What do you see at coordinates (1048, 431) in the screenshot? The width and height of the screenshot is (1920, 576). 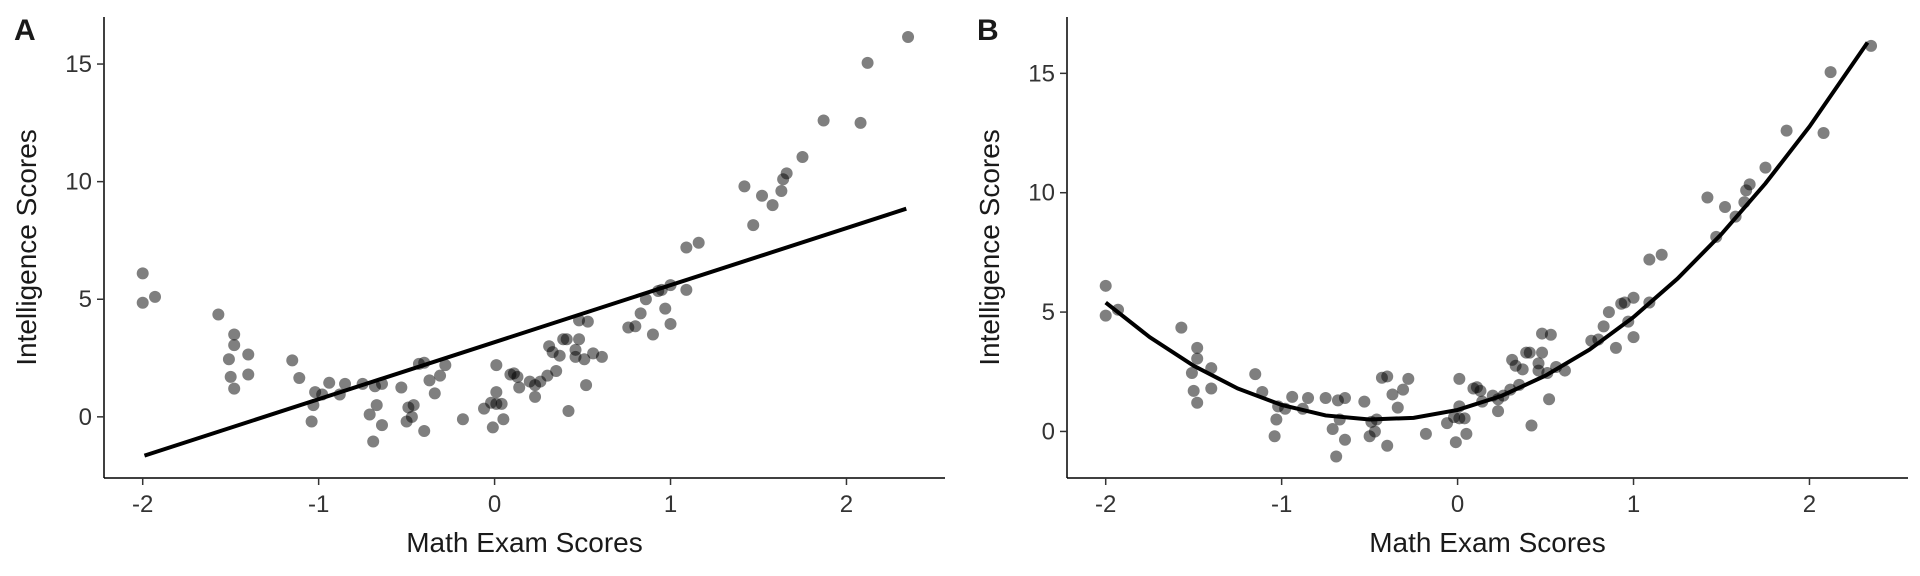 I see `y-tick-label: 0` at bounding box center [1048, 431].